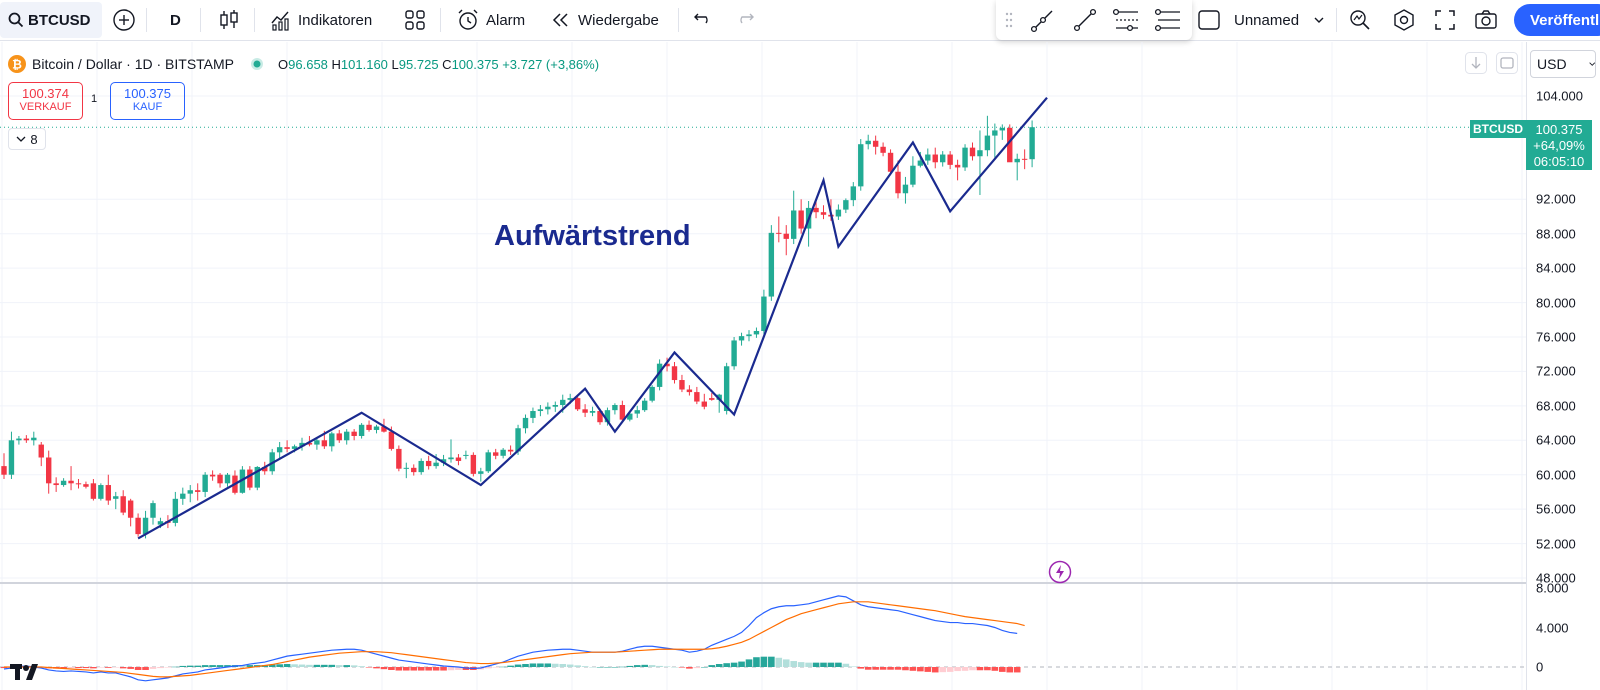  I want to click on quick-search-button, so click(1360, 20).